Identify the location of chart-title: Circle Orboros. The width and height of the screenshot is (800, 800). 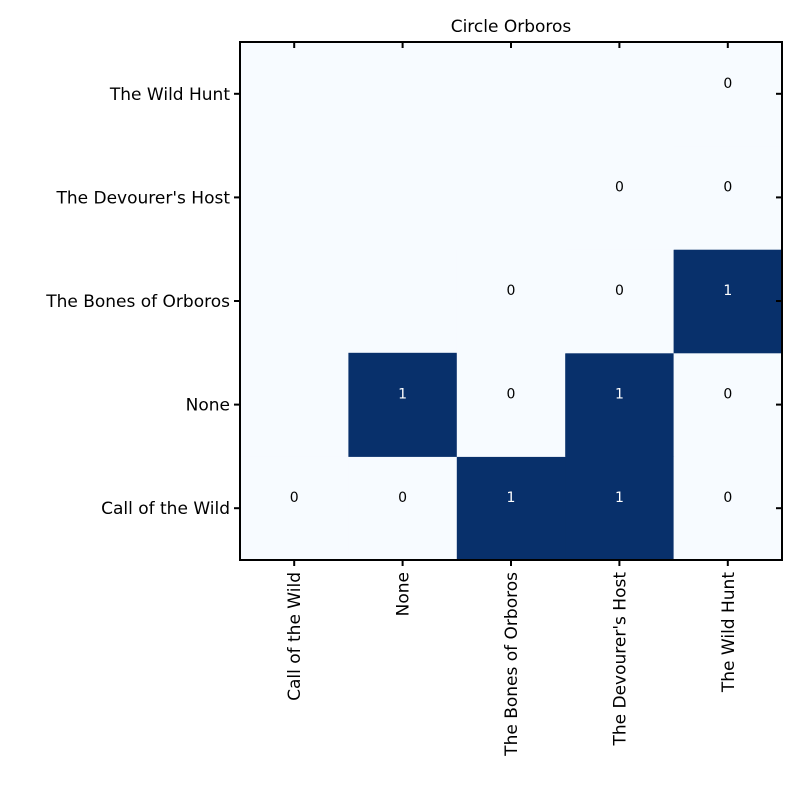
(511, 27).